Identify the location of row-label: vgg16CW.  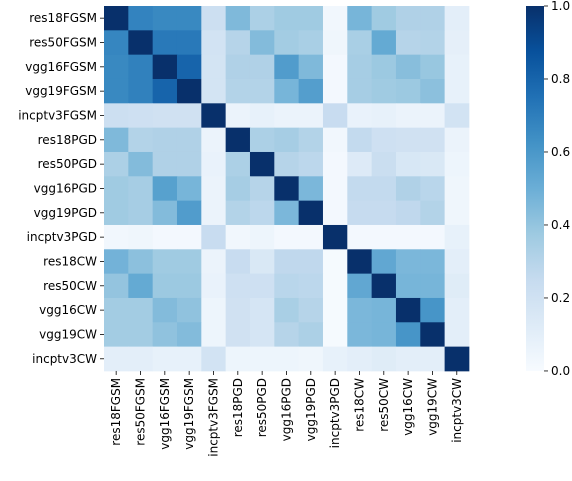
(68, 310).